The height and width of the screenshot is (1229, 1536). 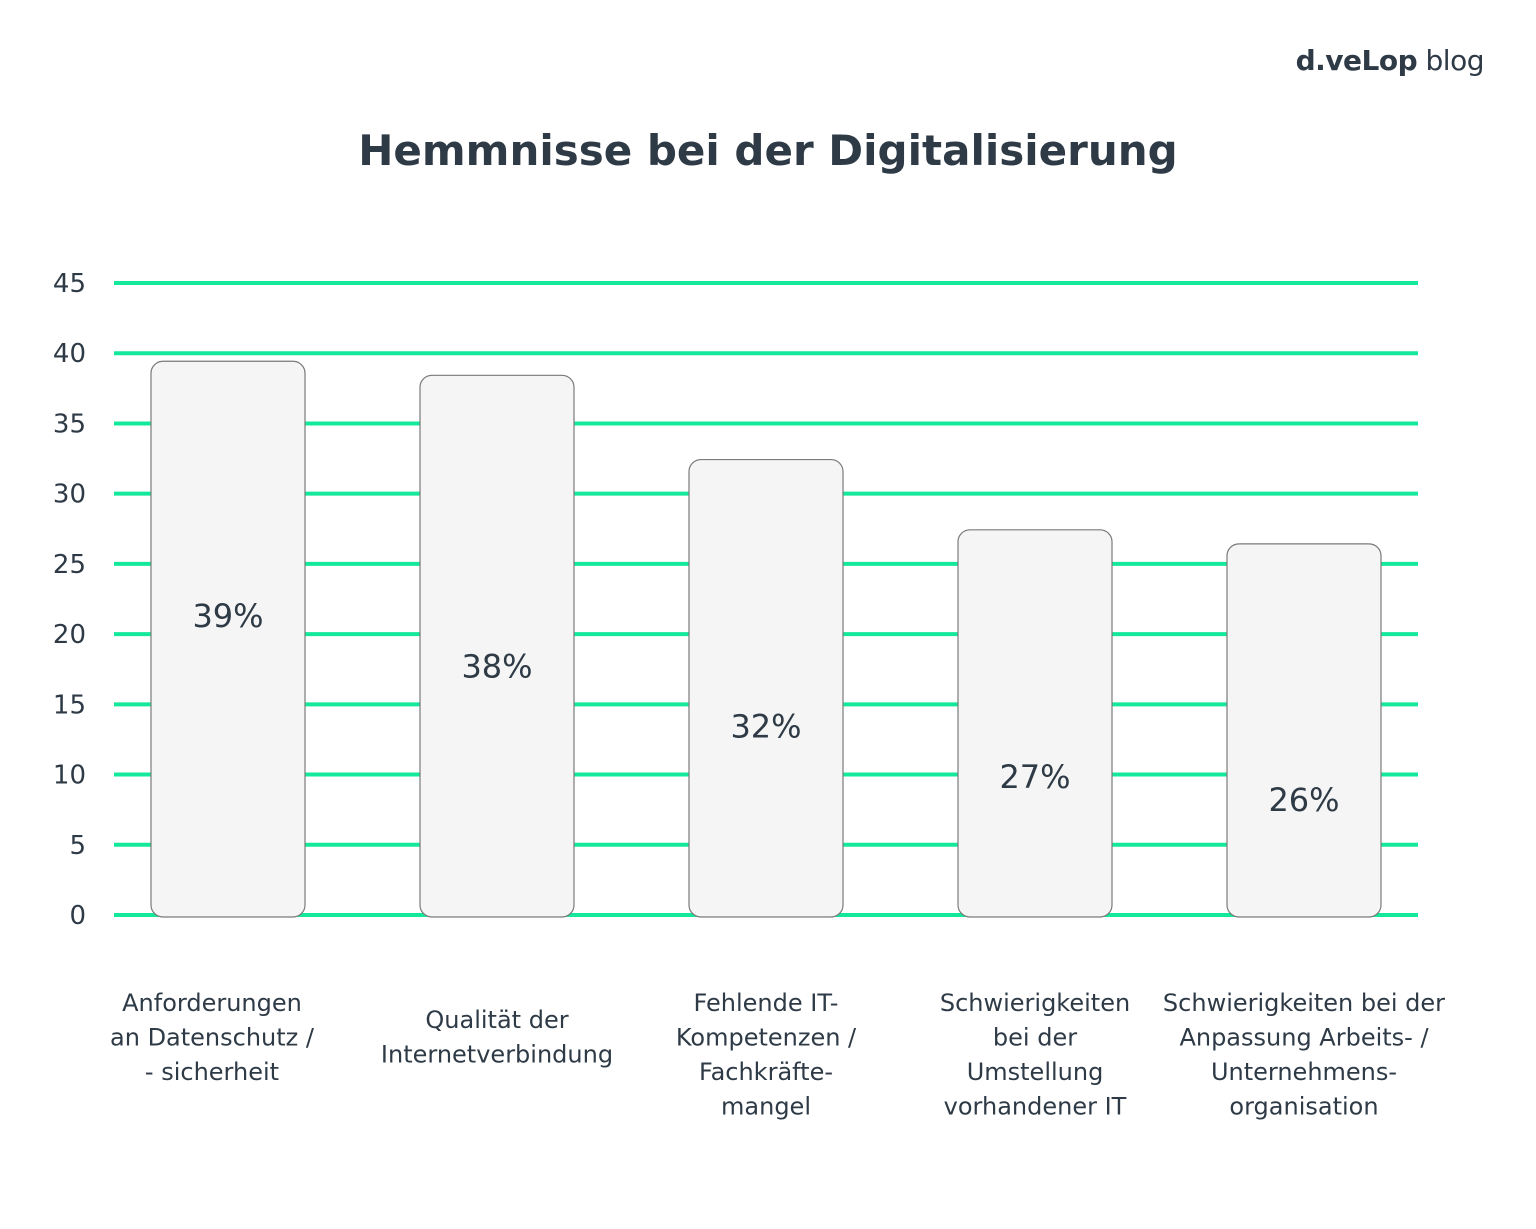 What do you see at coordinates (1035, 1038) in the screenshot?
I see `x-category-label: bei der` at bounding box center [1035, 1038].